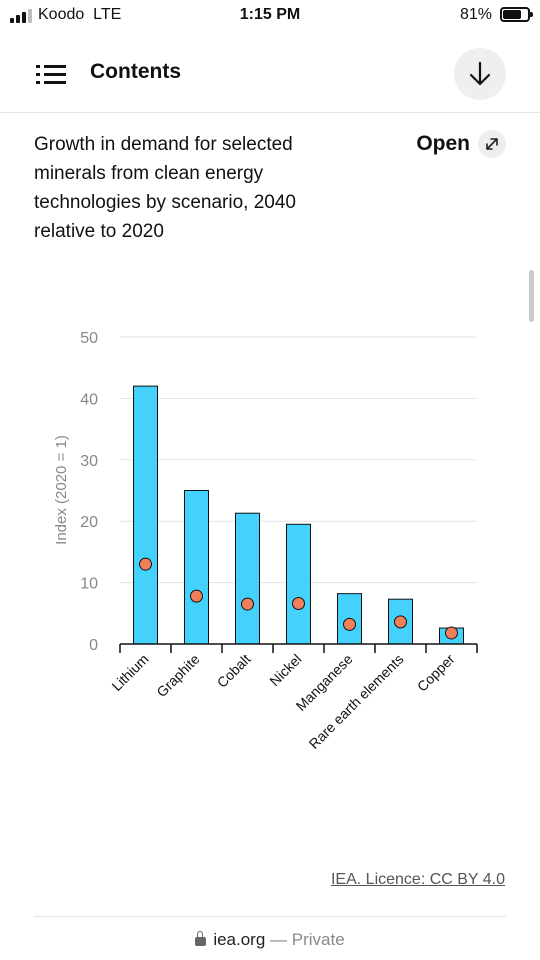 The width and height of the screenshot is (540, 960). Describe the element at coordinates (356, 701) in the screenshot. I see `x-tick-label: Rare earth elements` at that location.